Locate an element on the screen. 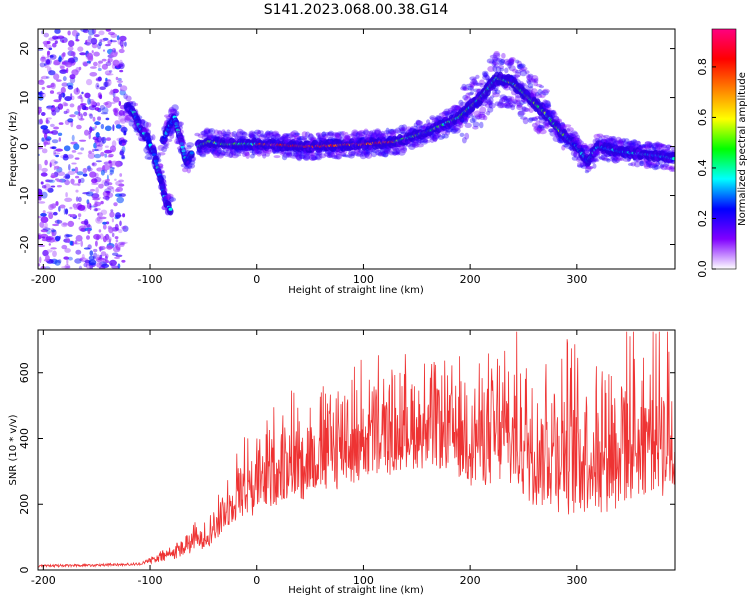  snr-x-label: Height of straight line (km) is located at coordinates (356, 590).